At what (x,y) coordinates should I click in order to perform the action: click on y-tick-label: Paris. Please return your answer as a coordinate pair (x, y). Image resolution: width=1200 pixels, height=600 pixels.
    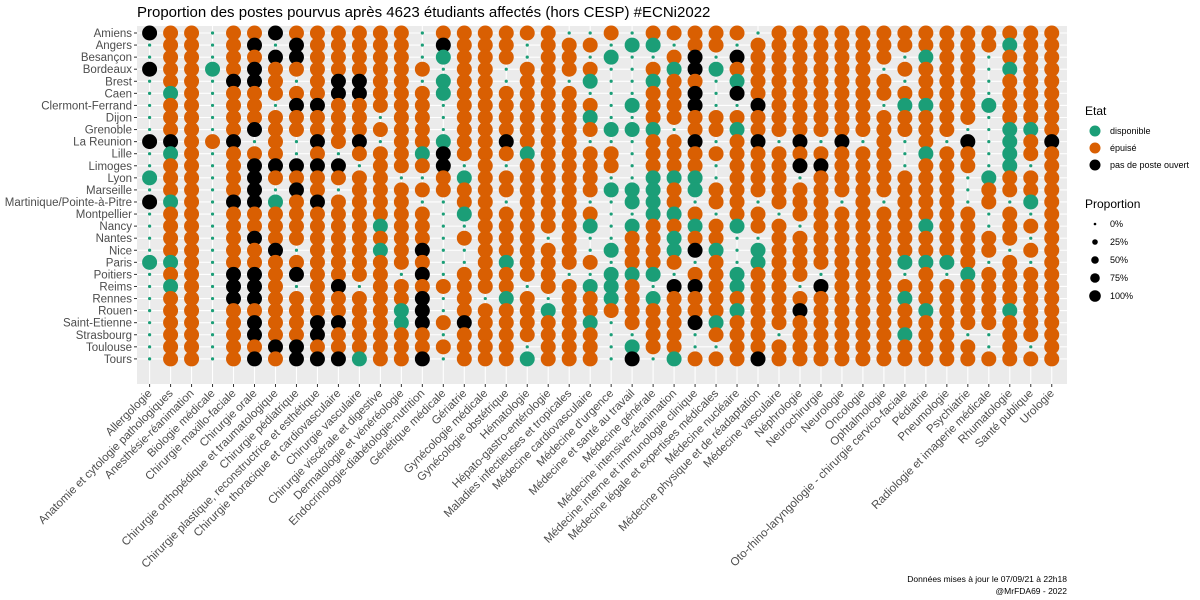
    Looking at the image, I should click on (119, 263).